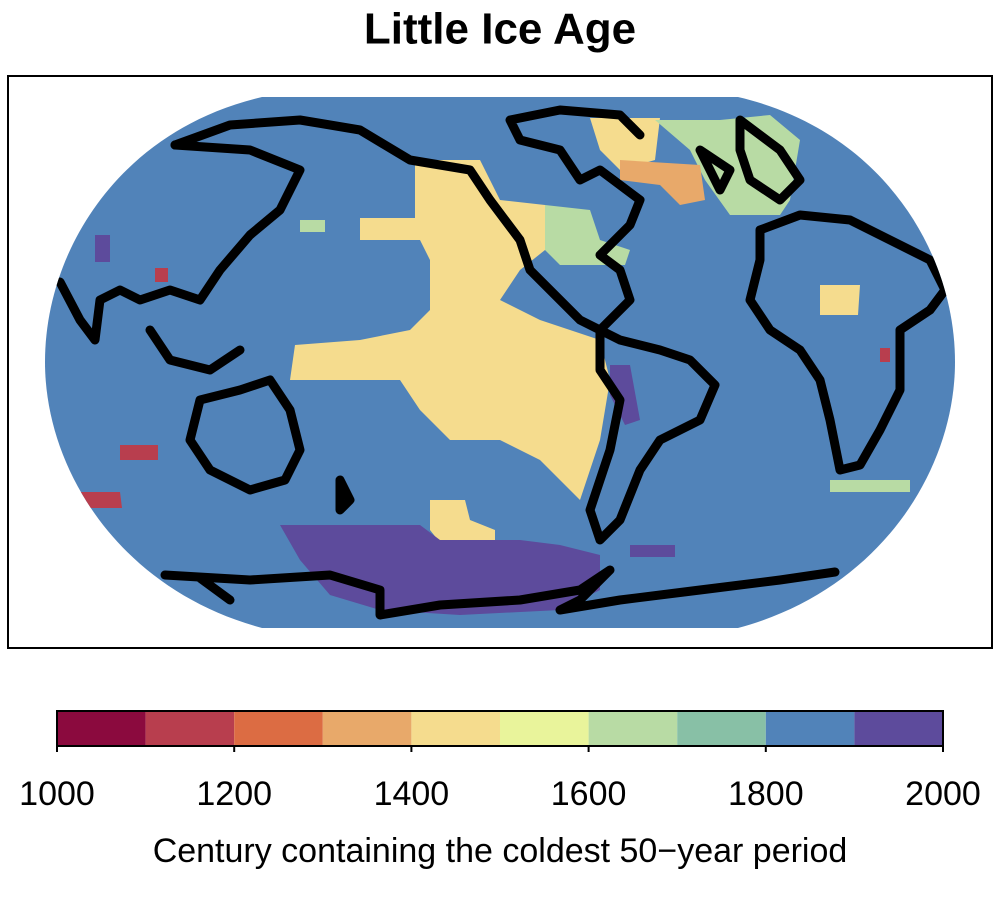 Image resolution: width=1000 pixels, height=923 pixels. Describe the element at coordinates (500, 29) in the screenshot. I see `title: Little Ice Age` at that location.